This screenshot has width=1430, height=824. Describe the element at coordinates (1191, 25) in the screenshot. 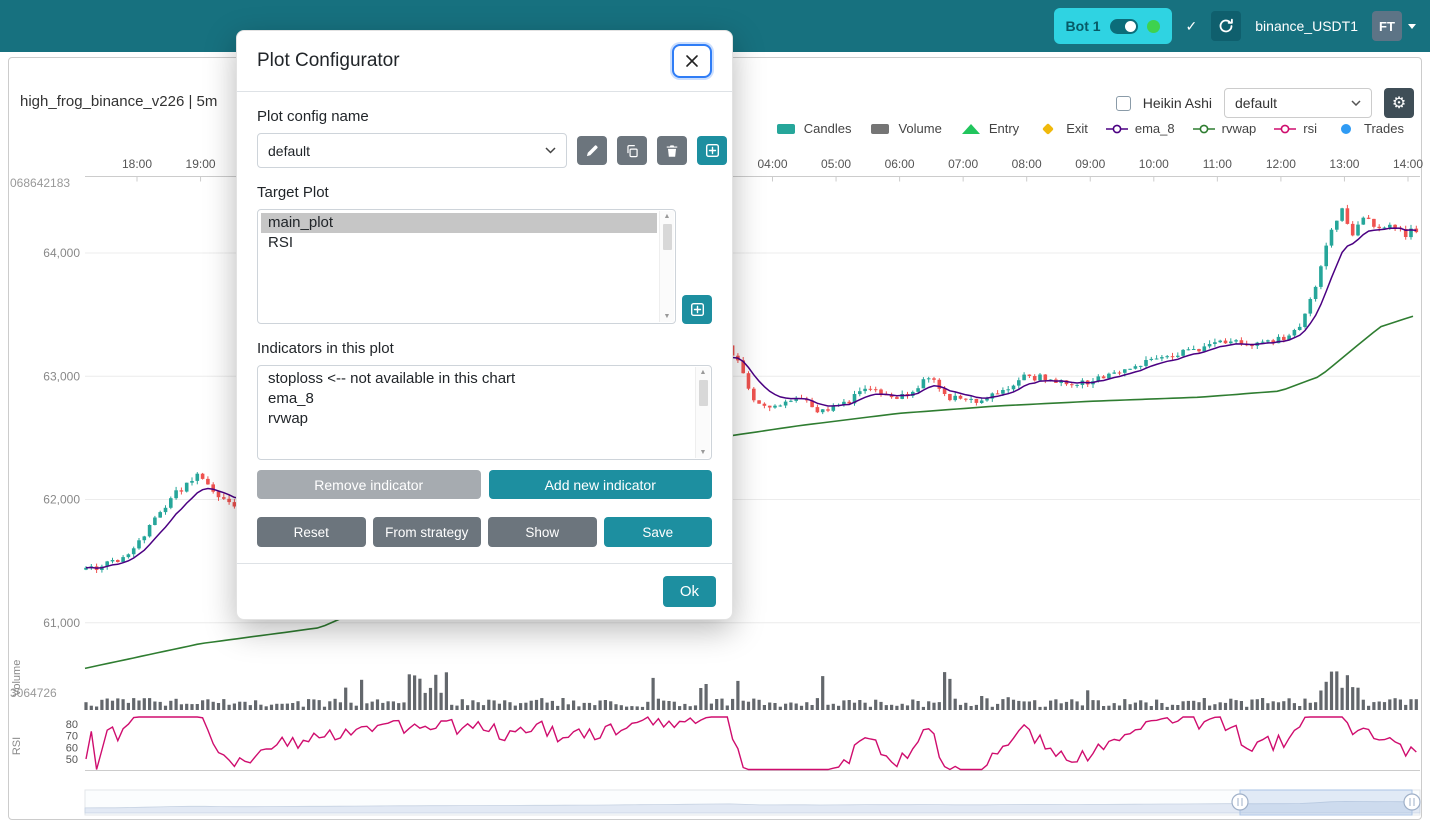

I see `check-icon: ✓` at that location.